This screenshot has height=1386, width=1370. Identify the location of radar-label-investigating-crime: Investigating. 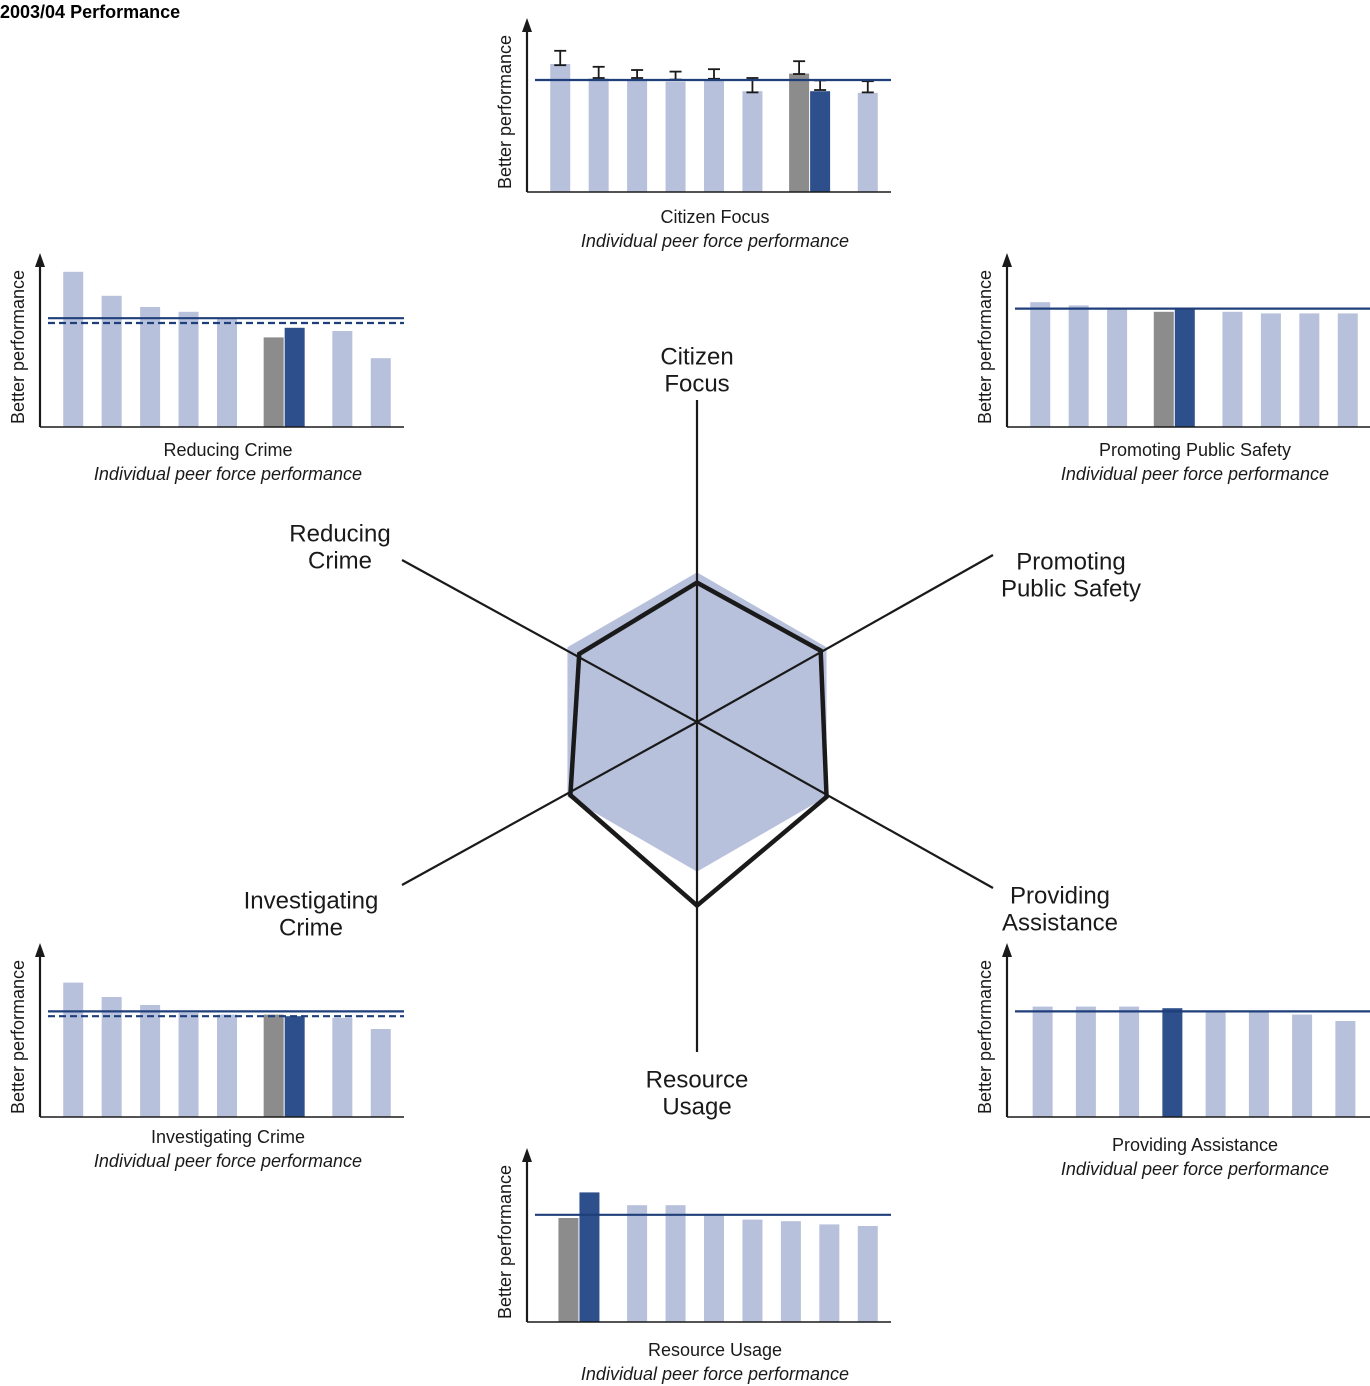
(311, 900).